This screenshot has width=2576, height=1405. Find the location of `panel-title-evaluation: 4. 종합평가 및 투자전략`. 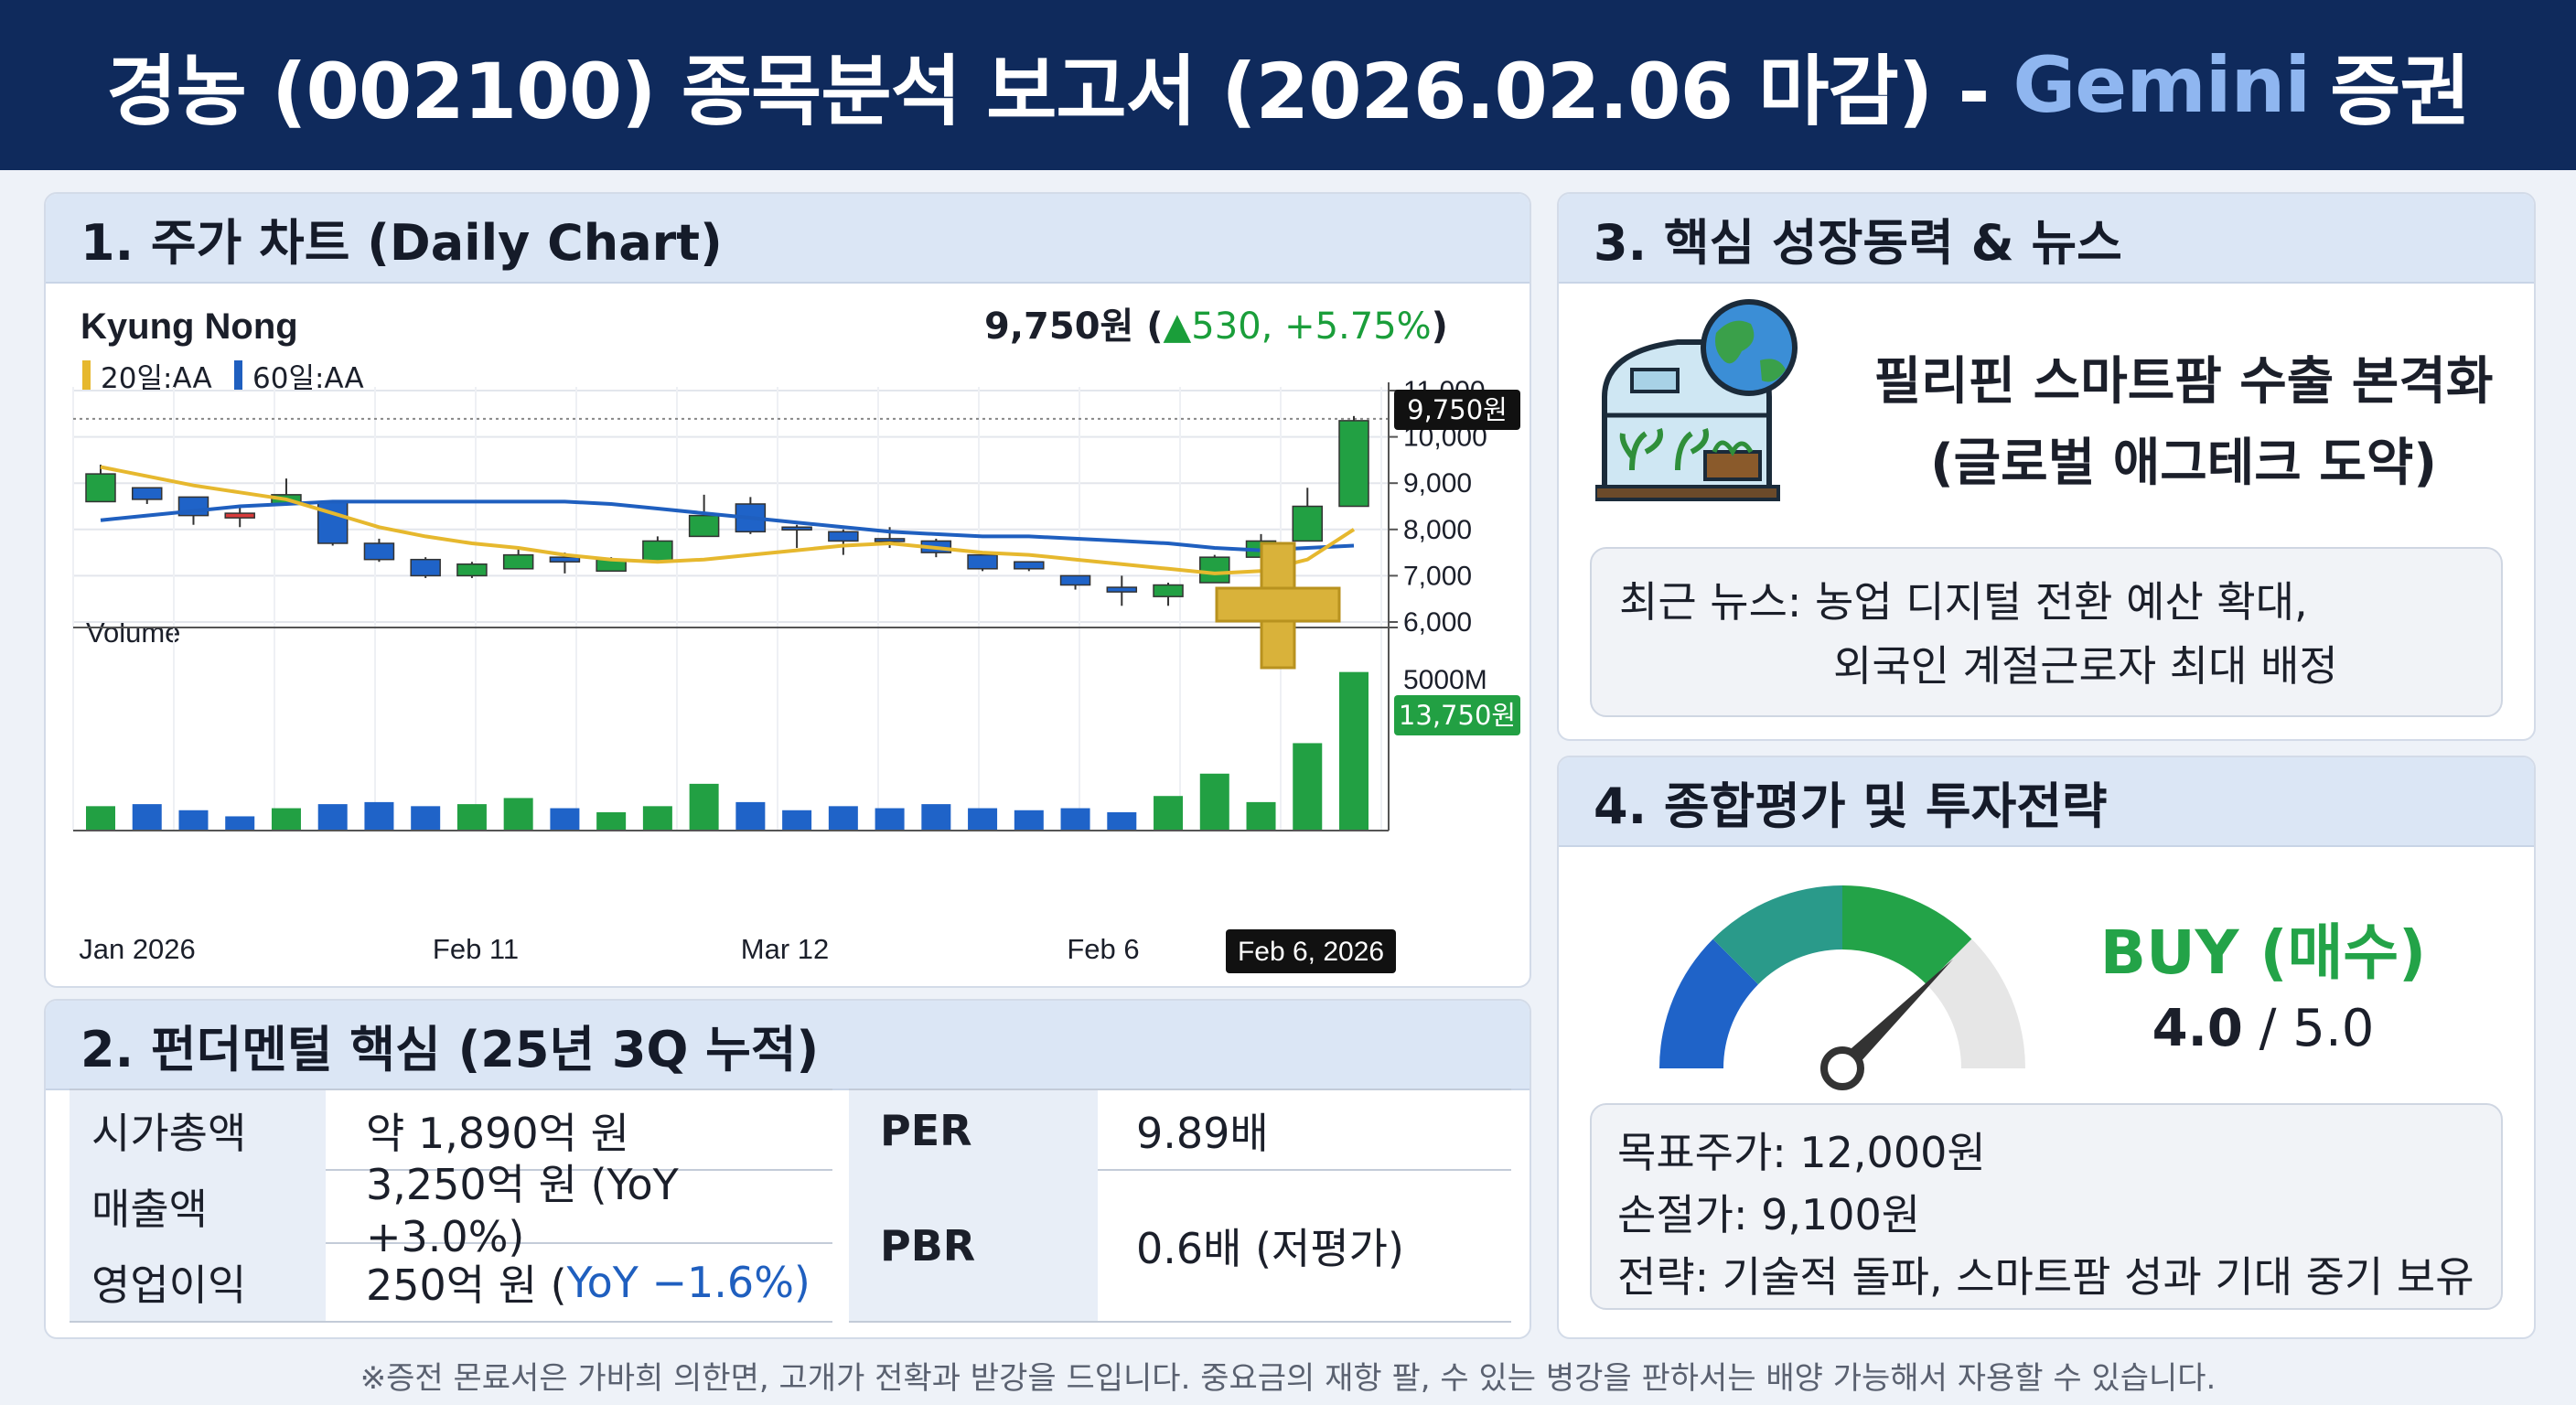

panel-title-evaluation: 4. 종합평가 및 투자전략 is located at coordinates (2046, 802).